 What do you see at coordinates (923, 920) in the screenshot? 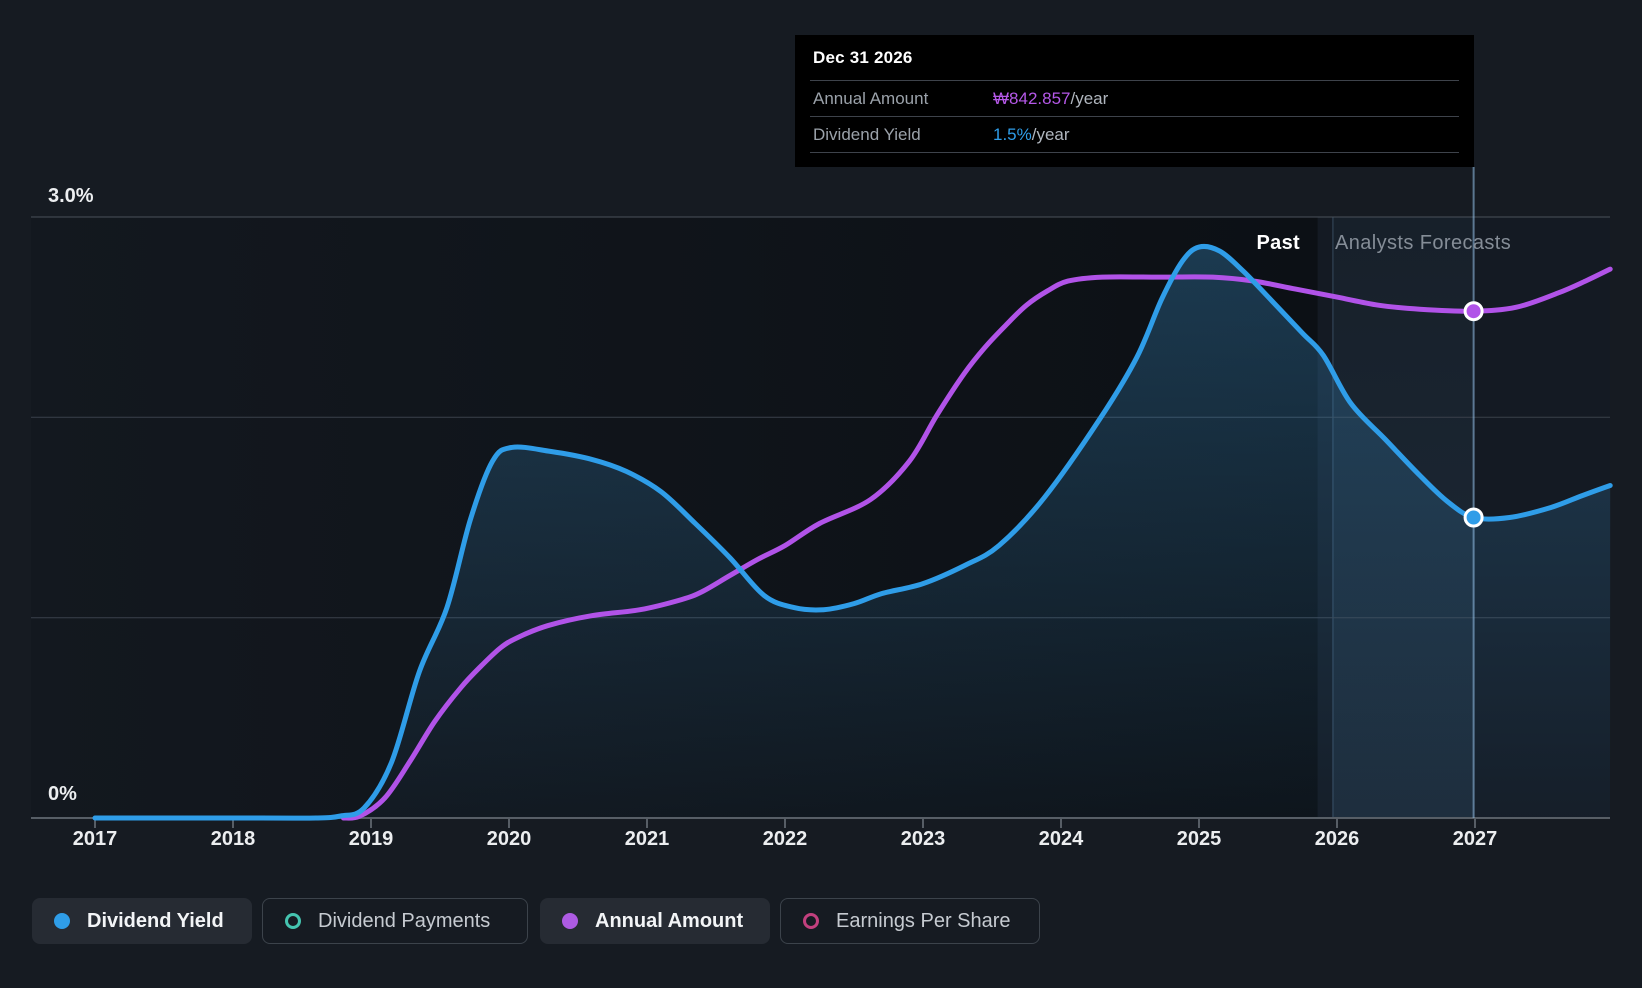
I see `legend-item-label: Earnings Per Share` at bounding box center [923, 920].